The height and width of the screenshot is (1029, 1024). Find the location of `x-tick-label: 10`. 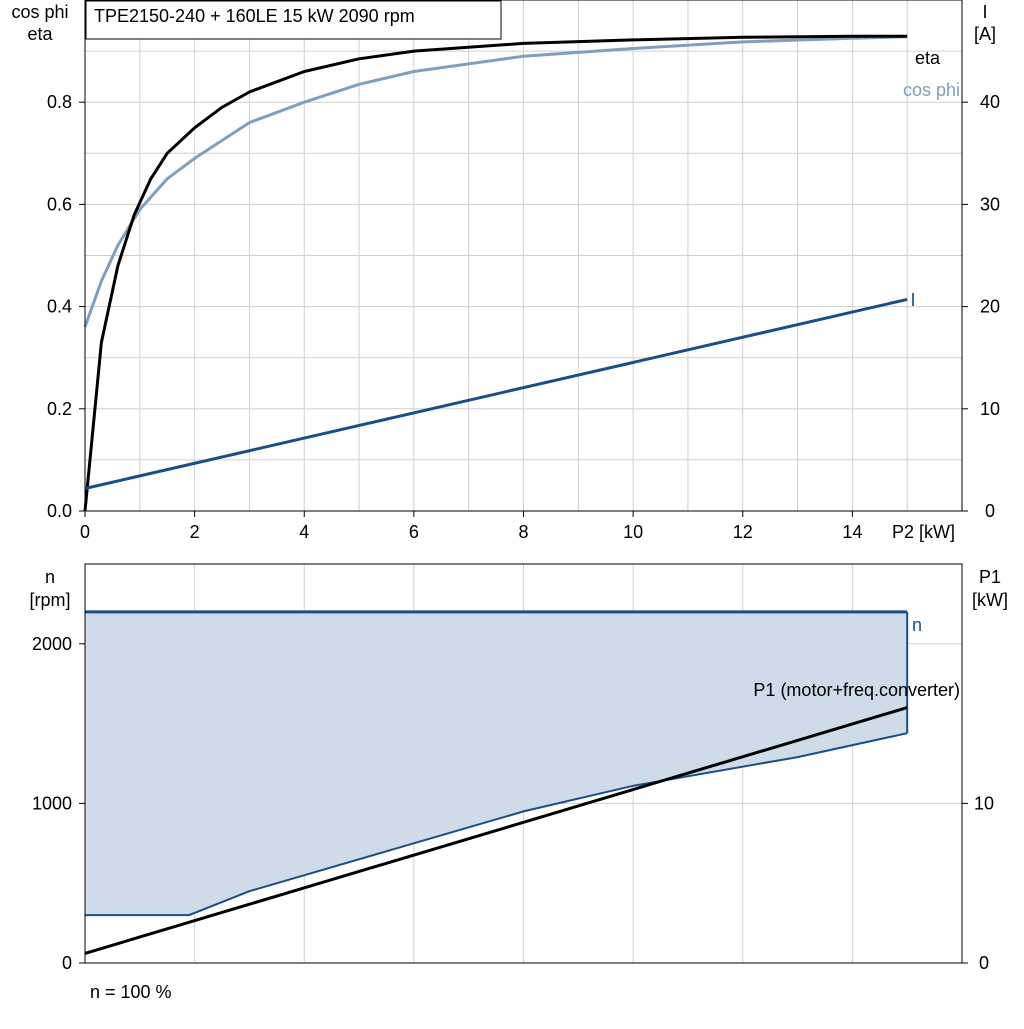

x-tick-label: 10 is located at coordinates (633, 532).